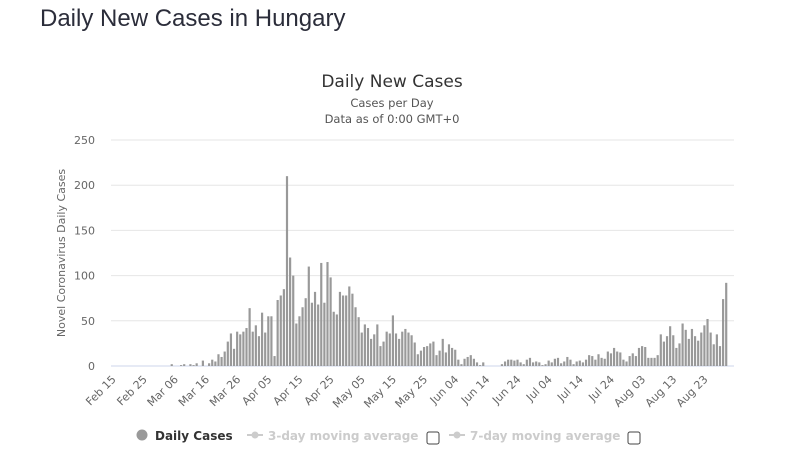 Image resolution: width=806 pixels, height=467 pixels. Describe the element at coordinates (184, 436) in the screenshot. I see `legend-item-daily-cases: Daily Cases` at that location.